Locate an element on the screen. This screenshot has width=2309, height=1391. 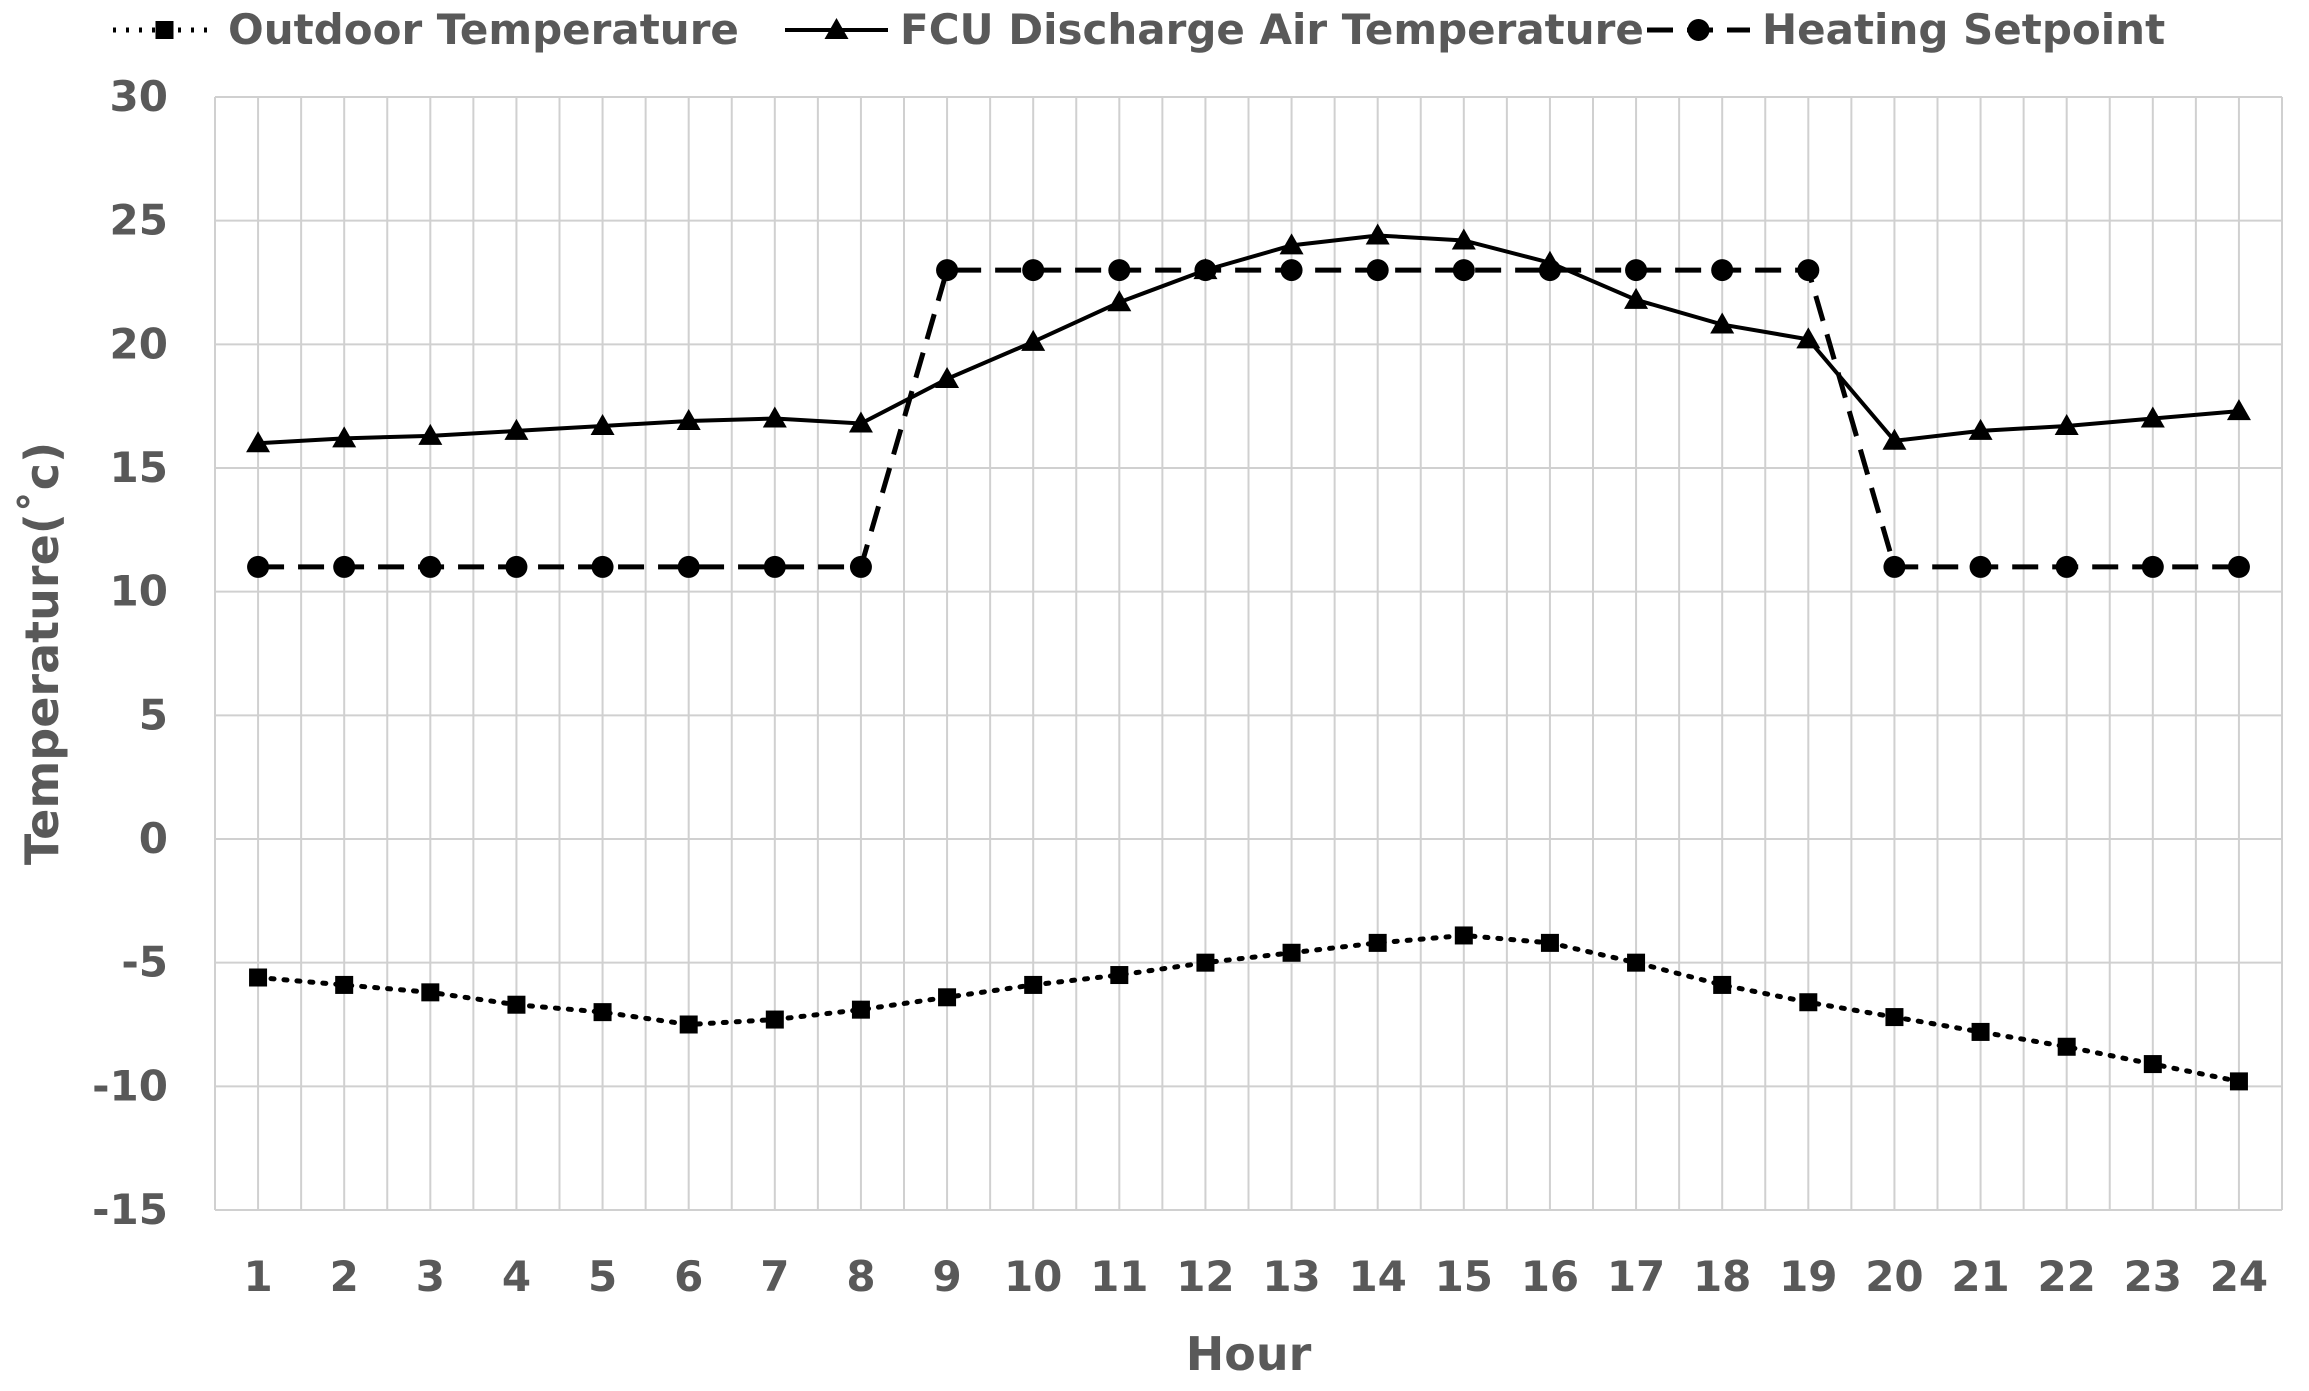
x-tick-label: 4 is located at coordinates (516, 1276).